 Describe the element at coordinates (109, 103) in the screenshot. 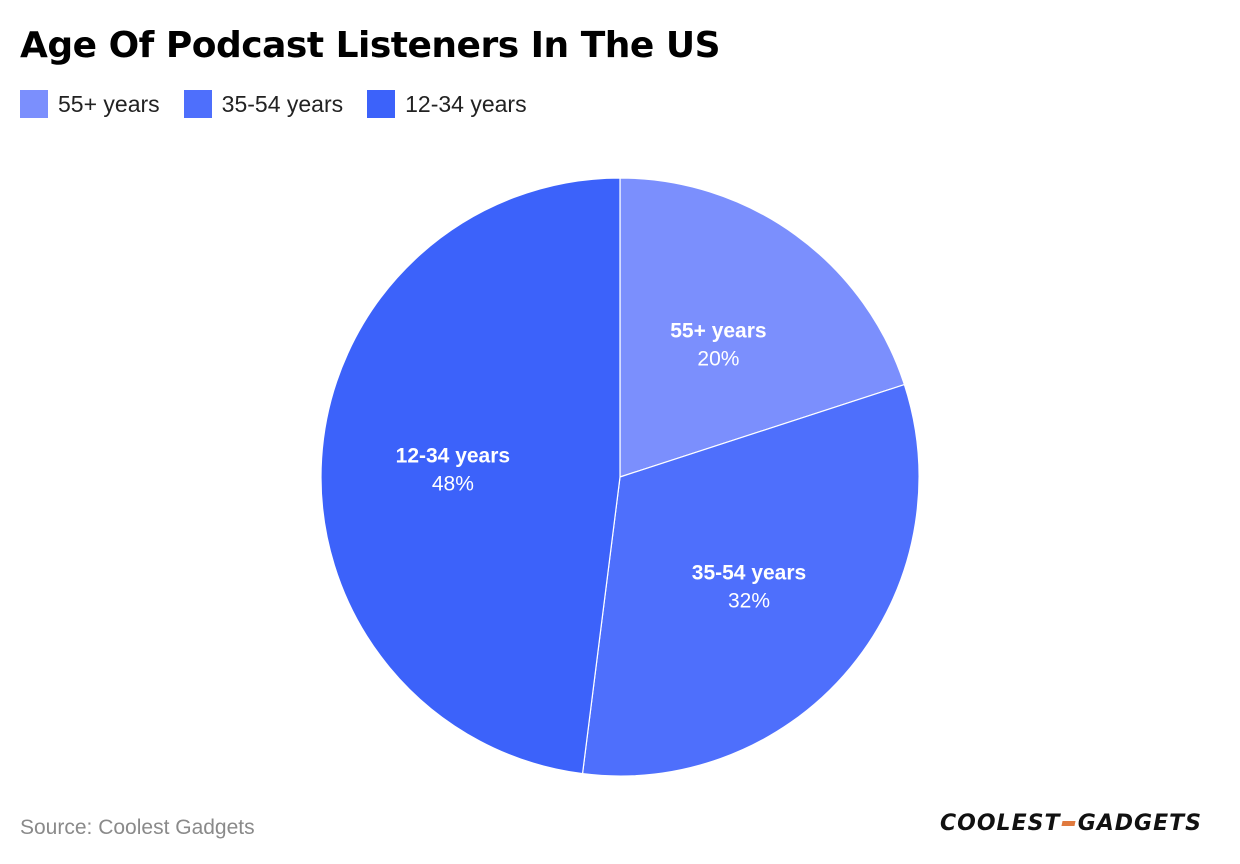

I see `legend-label-55plus: 55+ years` at that location.